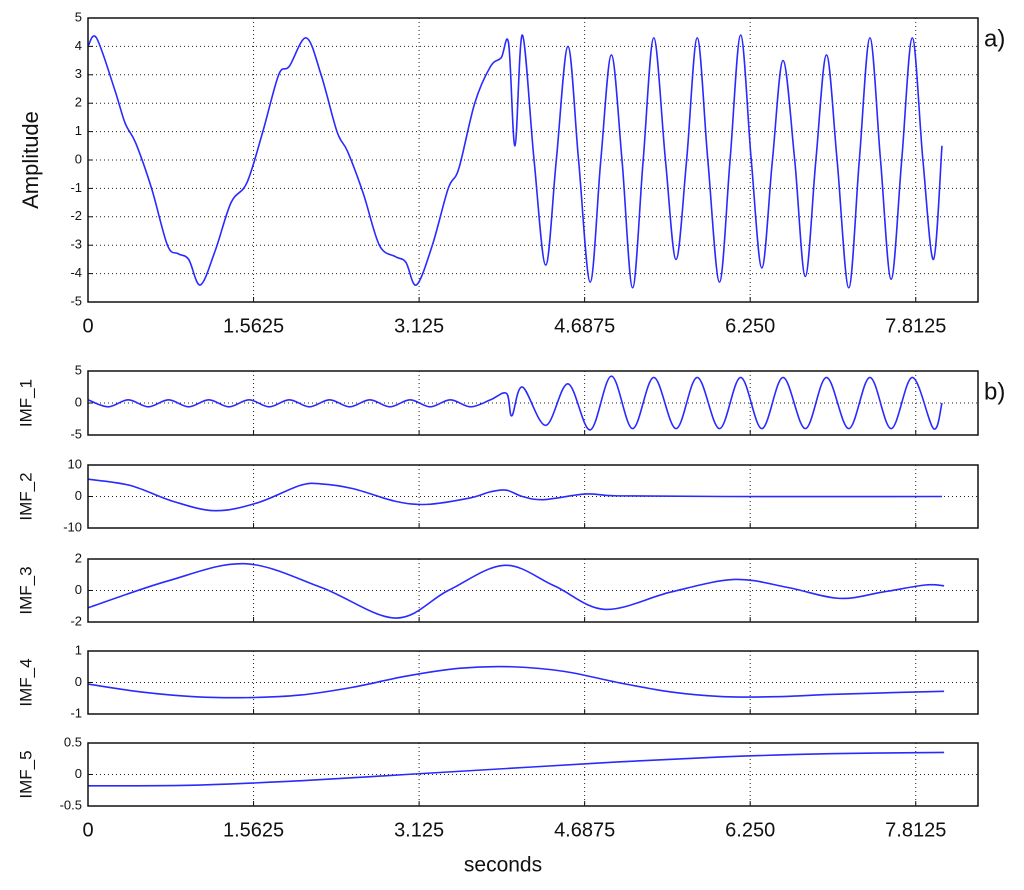 The height and width of the screenshot is (890, 1024). What do you see at coordinates (25, 682) in the screenshot?
I see `y-axis-label: IMF_4` at bounding box center [25, 682].